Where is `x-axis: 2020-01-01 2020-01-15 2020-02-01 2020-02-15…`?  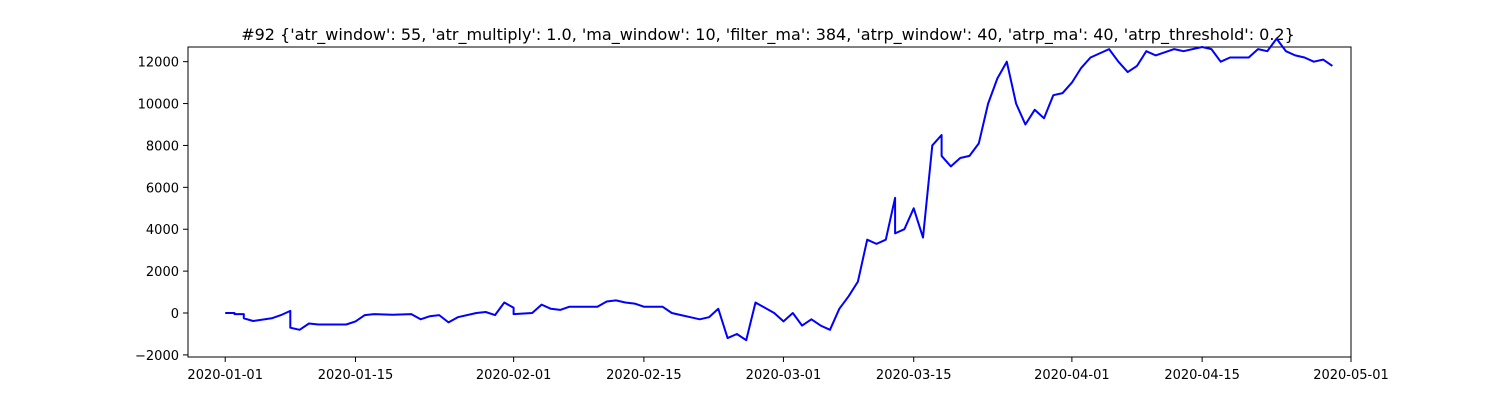 x-axis: 2020-01-01 2020-01-15 2020-02-01 2020-02-15… is located at coordinates (788, 370).